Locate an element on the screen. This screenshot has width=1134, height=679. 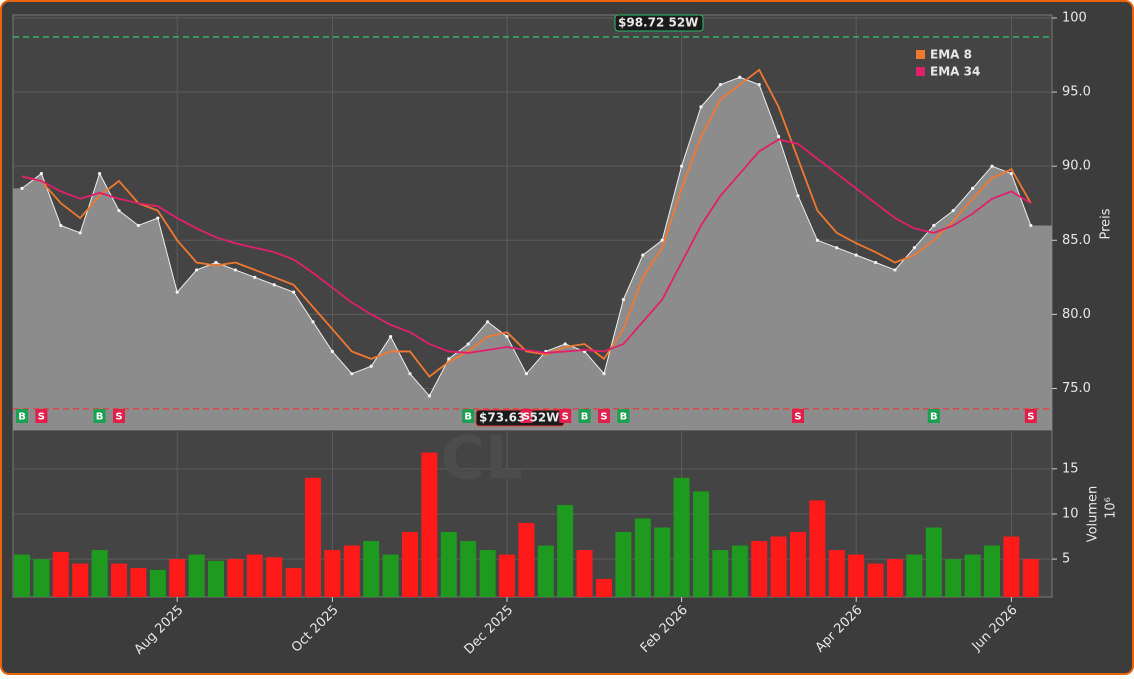
y-axis-unit: 10⁶ is located at coordinates (1111, 508).